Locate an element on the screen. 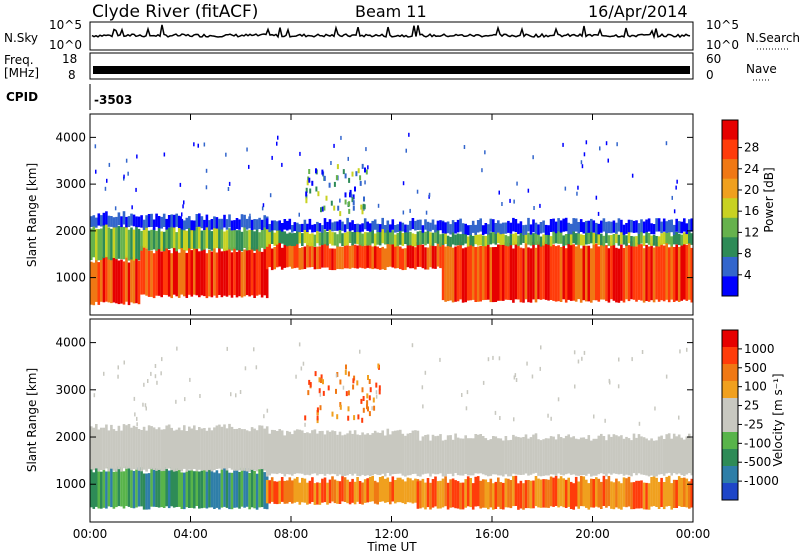 This screenshot has width=800, height=554. date-label: 16/Apr/2014 is located at coordinates (638, 11).